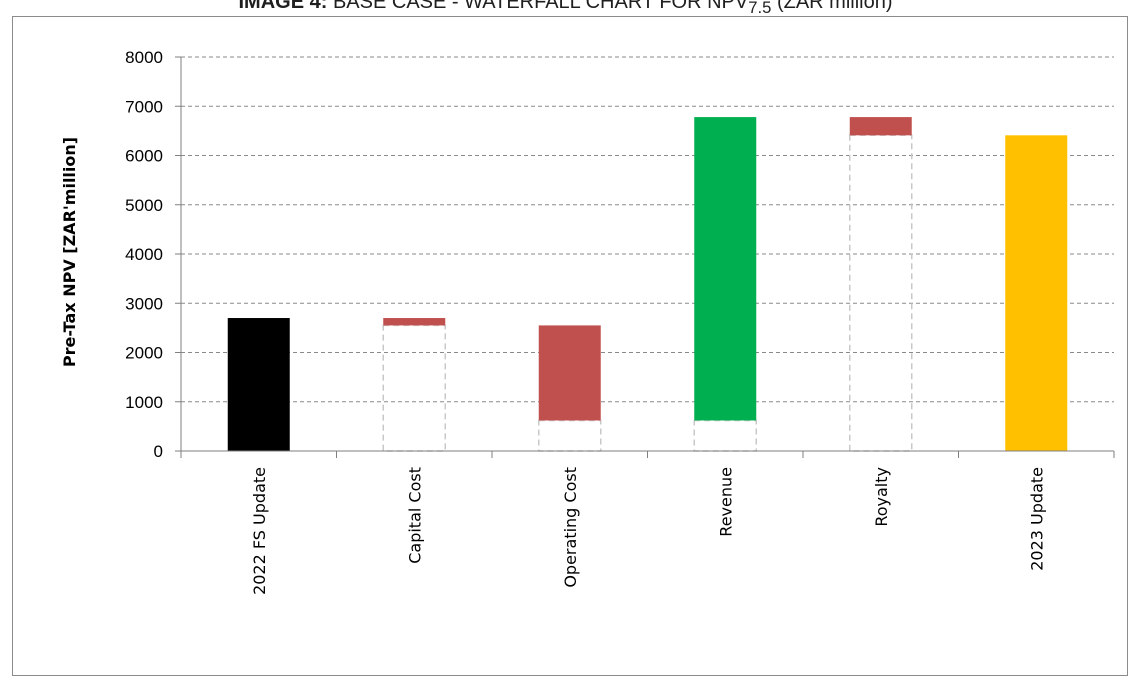  What do you see at coordinates (881, 497) in the screenshot?
I see `x-category-label: Royalty` at bounding box center [881, 497].